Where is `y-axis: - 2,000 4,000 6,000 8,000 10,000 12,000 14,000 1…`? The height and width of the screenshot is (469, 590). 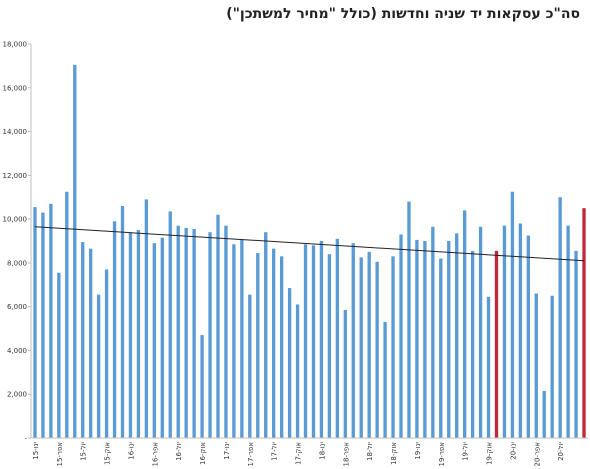
y-axis: - 2,000 4,000 6,000 8,000 10,000 12,000 14,000 1… is located at coordinates (17, 242).